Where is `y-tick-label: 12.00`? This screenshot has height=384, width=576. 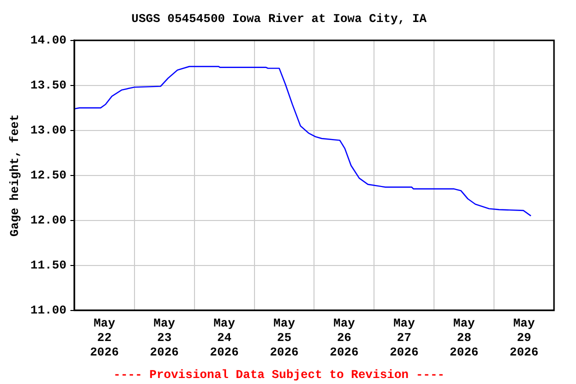
y-tick-label: 12.00 is located at coordinates (48, 220).